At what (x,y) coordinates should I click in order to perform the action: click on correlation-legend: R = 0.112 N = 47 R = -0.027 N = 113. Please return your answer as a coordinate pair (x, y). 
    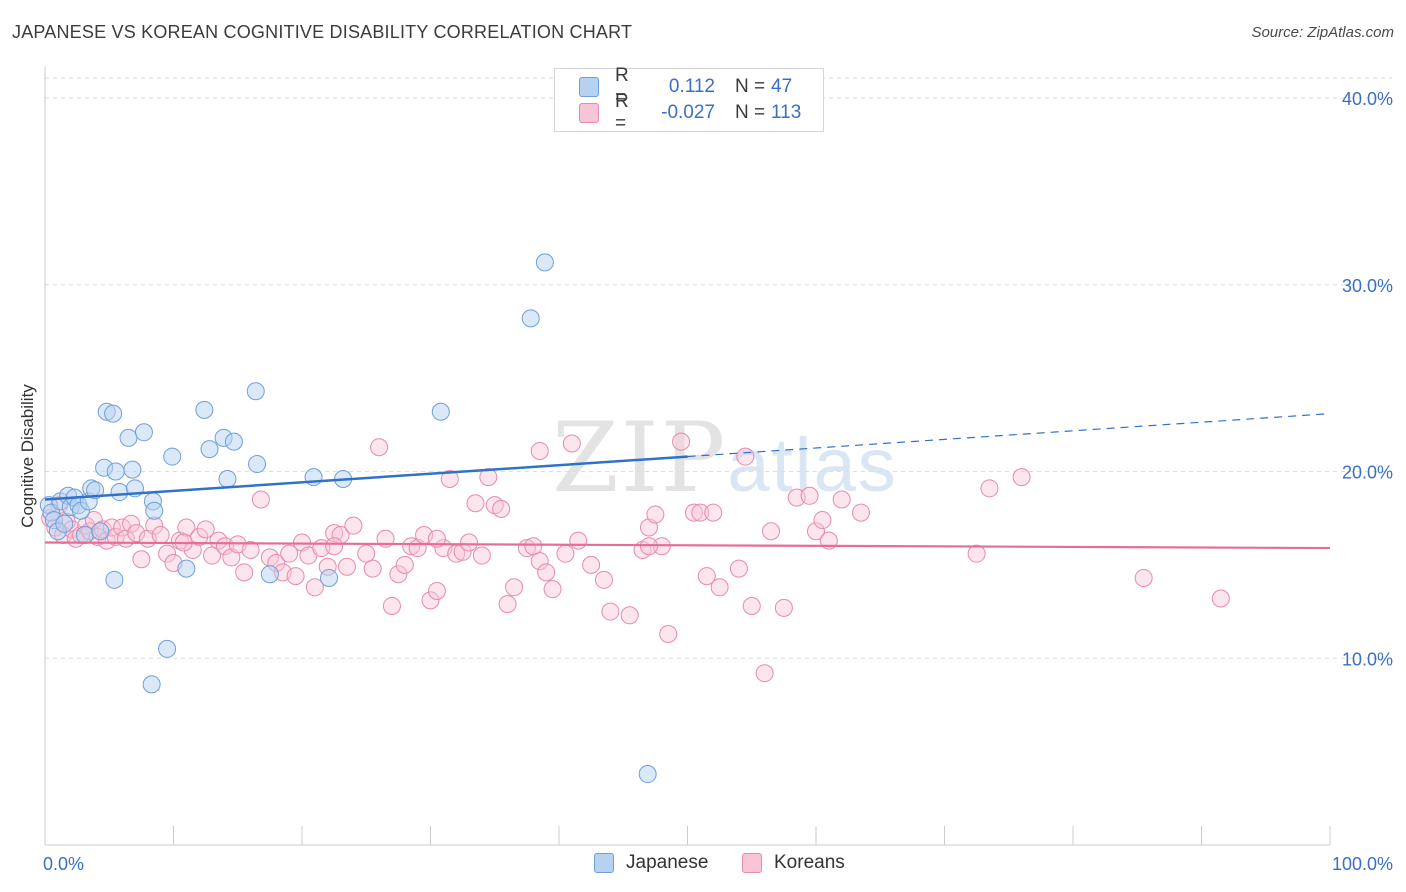
    Looking at the image, I should click on (689, 99).